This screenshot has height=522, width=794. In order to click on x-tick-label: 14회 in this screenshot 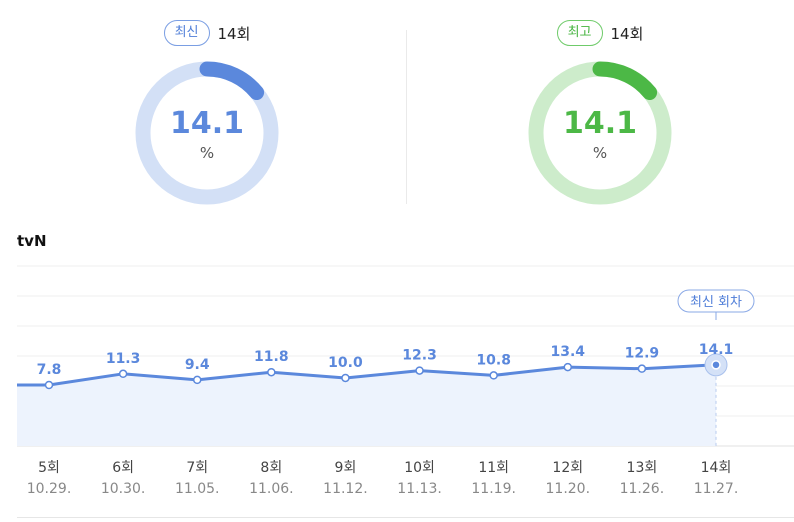, I will do `click(716, 468)`.